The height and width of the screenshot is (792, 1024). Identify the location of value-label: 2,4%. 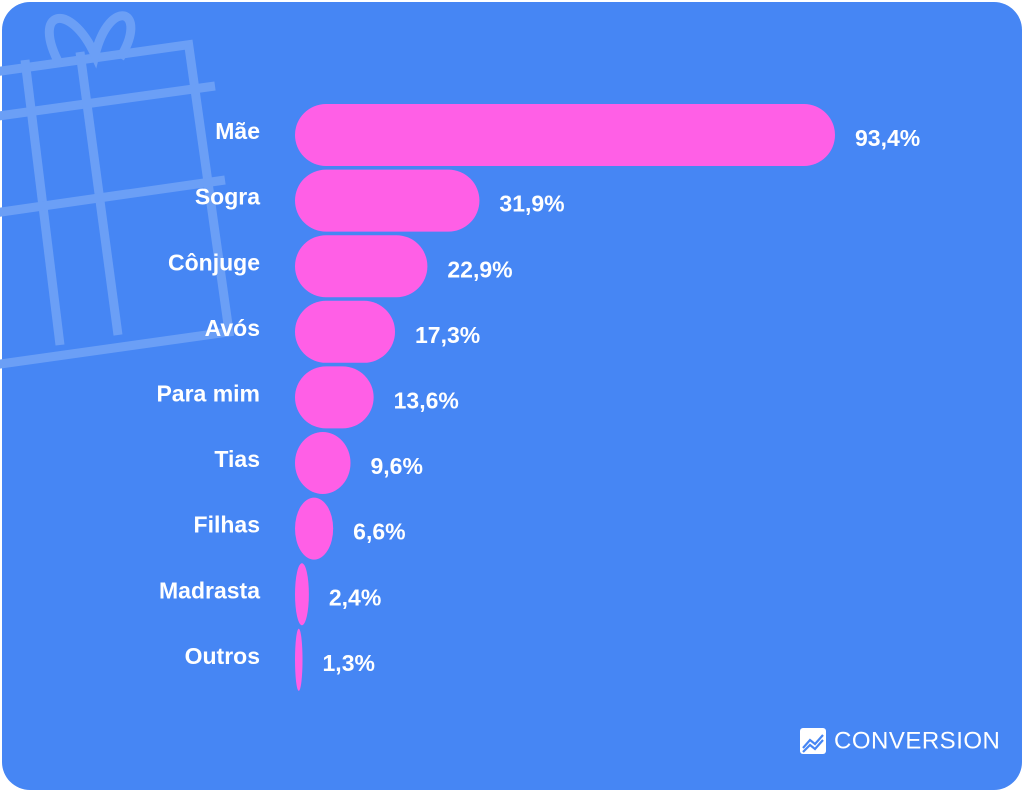
(355, 597).